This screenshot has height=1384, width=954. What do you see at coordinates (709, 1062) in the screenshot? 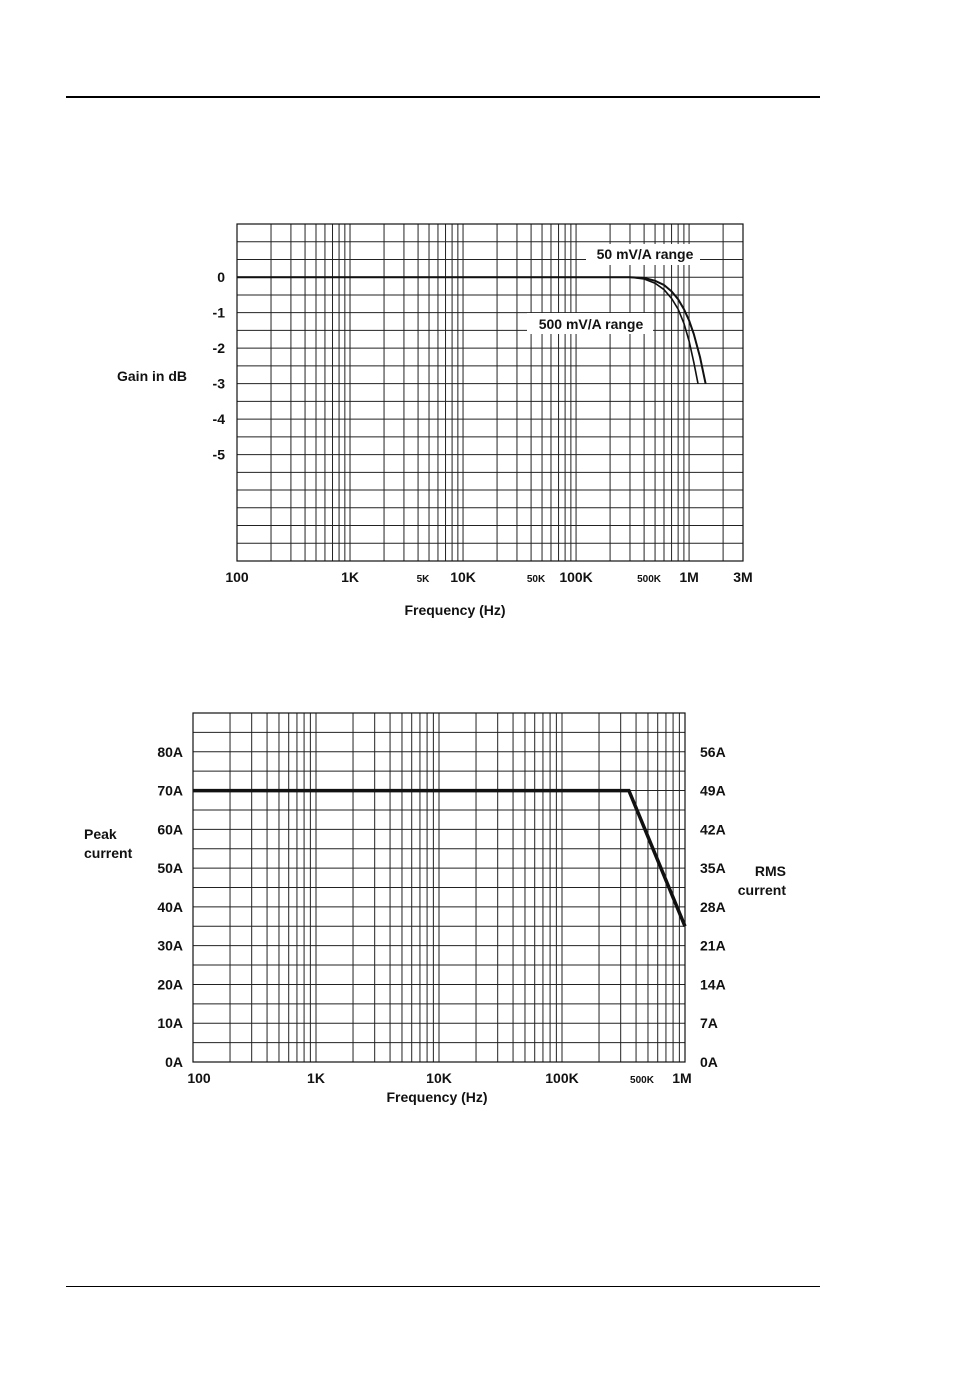
I see `y-tick-label-right: 0A` at bounding box center [709, 1062].